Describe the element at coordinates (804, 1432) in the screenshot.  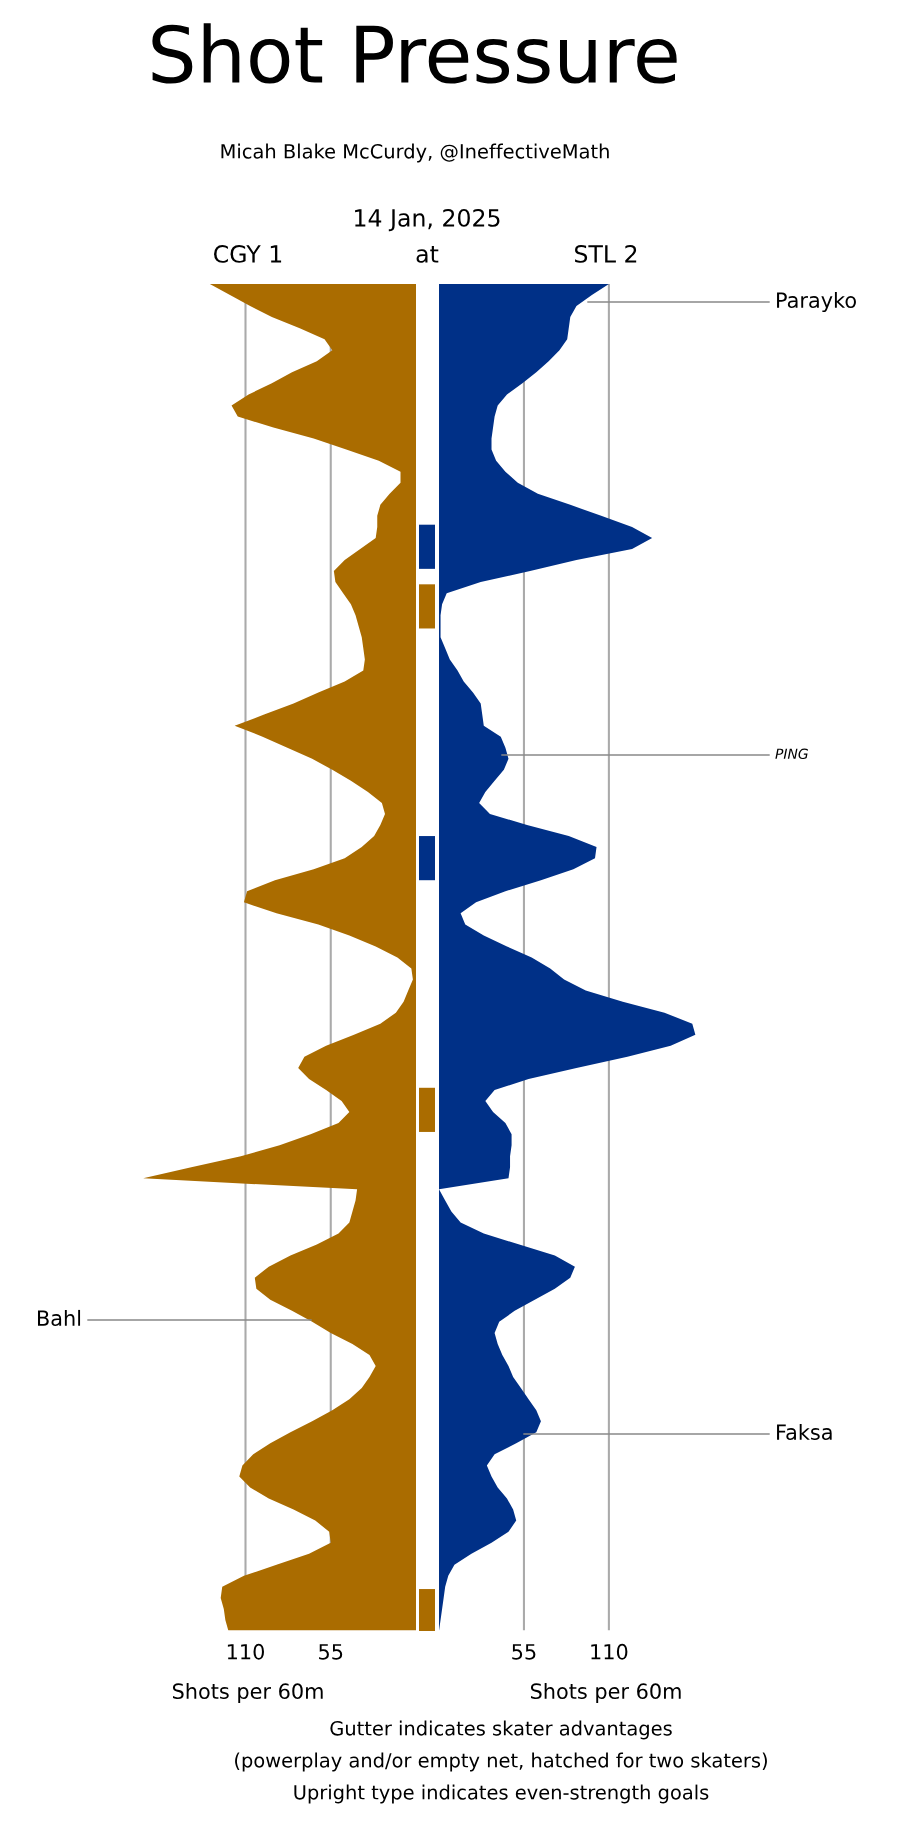
I see `text: Faksa` at that location.